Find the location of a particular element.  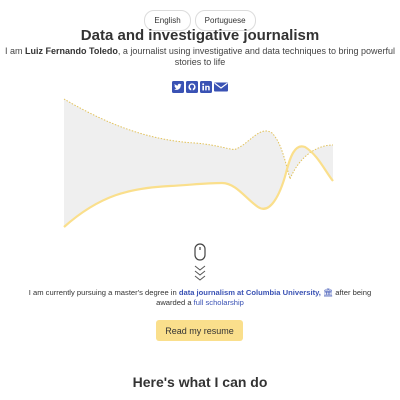

bio-middle: after being awarded a is located at coordinates (264, 297).